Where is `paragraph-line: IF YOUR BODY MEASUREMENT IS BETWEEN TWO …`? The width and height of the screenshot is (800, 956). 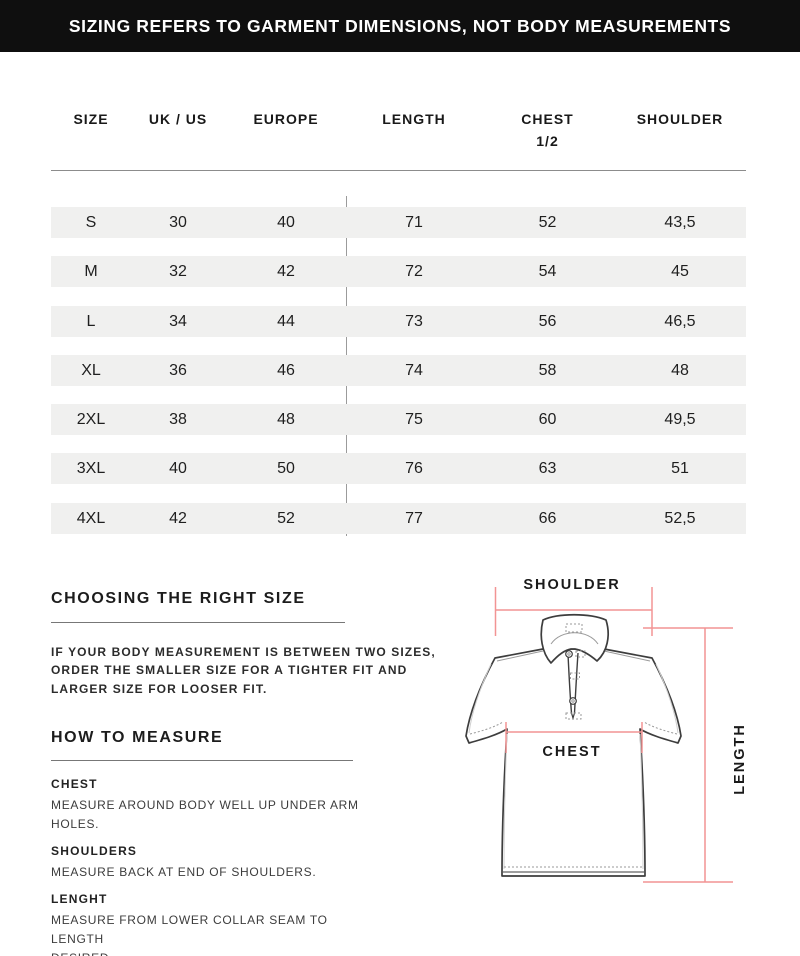 paragraph-line: IF YOUR BODY MEASUREMENT IS BETWEEN TWO … is located at coordinates (243, 652).